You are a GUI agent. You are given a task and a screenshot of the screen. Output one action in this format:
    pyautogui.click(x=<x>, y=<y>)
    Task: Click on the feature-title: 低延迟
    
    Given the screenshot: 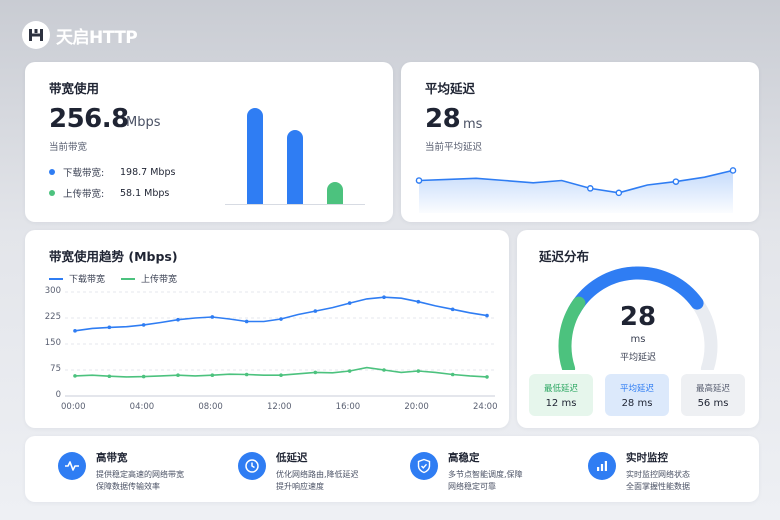 What is the action you would take?
    pyautogui.click(x=292, y=458)
    